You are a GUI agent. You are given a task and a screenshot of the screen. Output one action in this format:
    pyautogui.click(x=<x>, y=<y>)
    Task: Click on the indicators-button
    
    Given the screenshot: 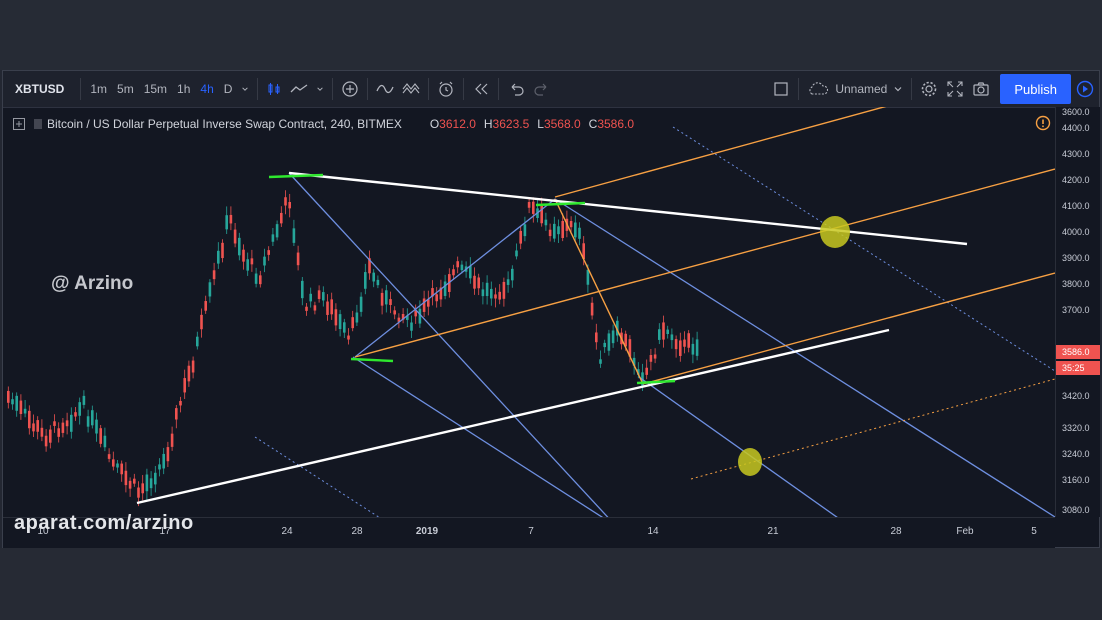 What is the action you would take?
    pyautogui.click(x=385, y=89)
    